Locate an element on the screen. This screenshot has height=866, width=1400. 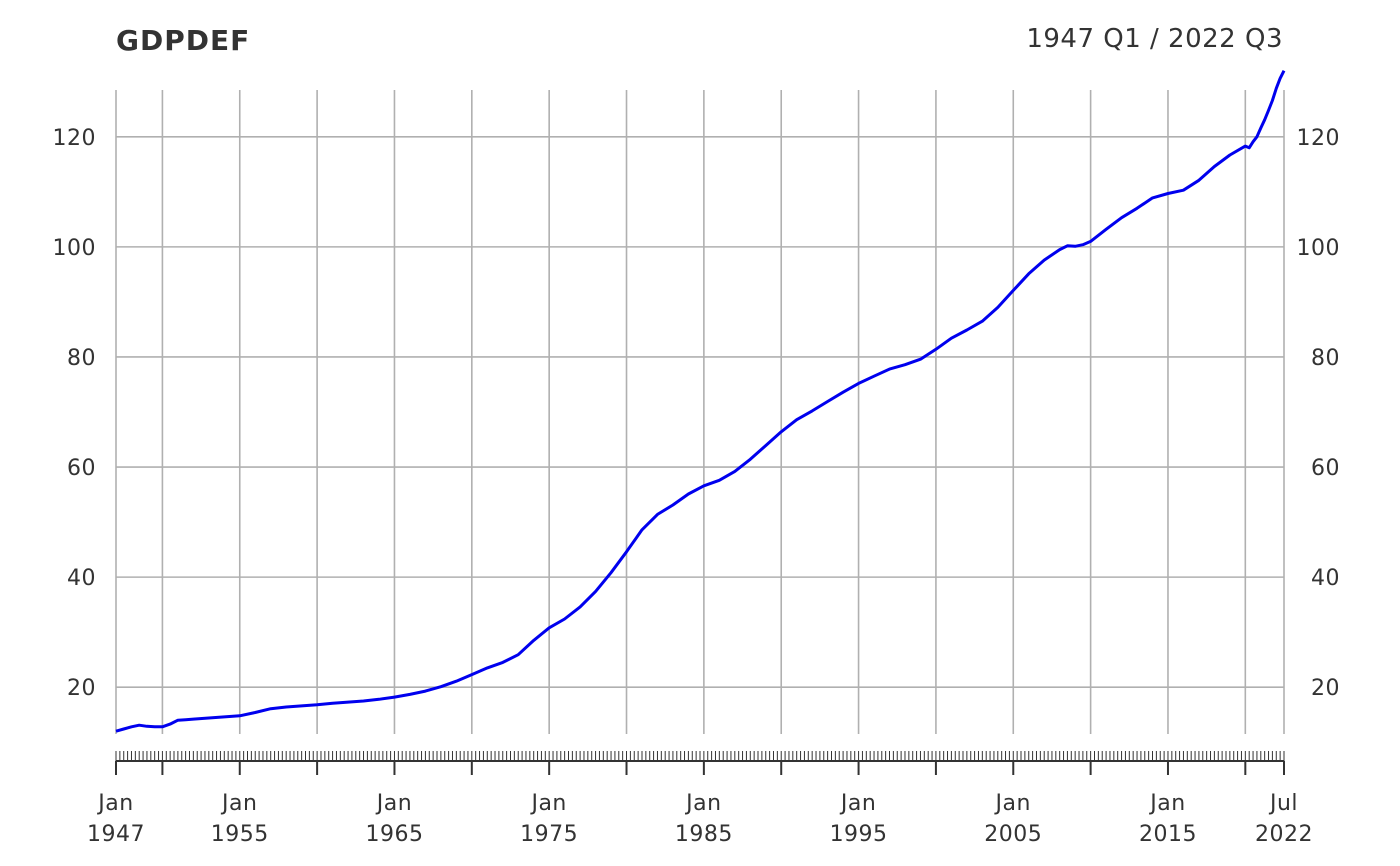
x-tick-label-year: 1965 is located at coordinates (394, 834).